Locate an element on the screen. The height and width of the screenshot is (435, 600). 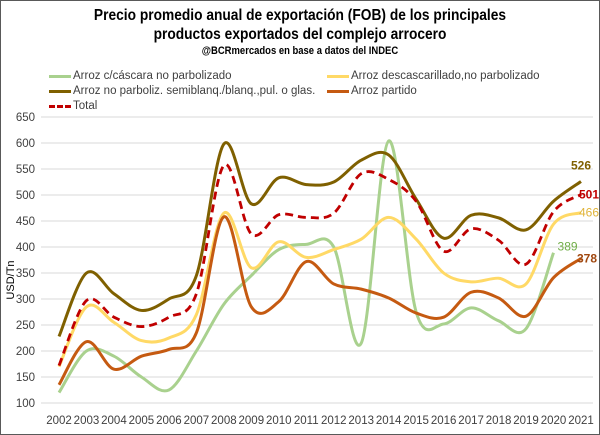
y-tick-label: 450 is located at coordinates (25, 222).